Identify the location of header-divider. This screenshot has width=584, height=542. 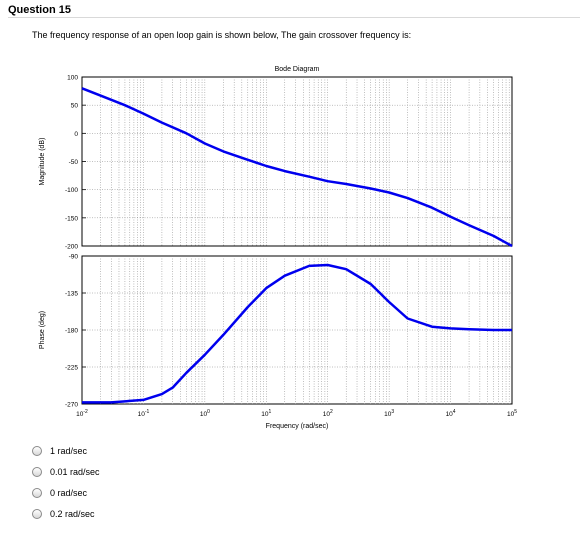
(294, 17).